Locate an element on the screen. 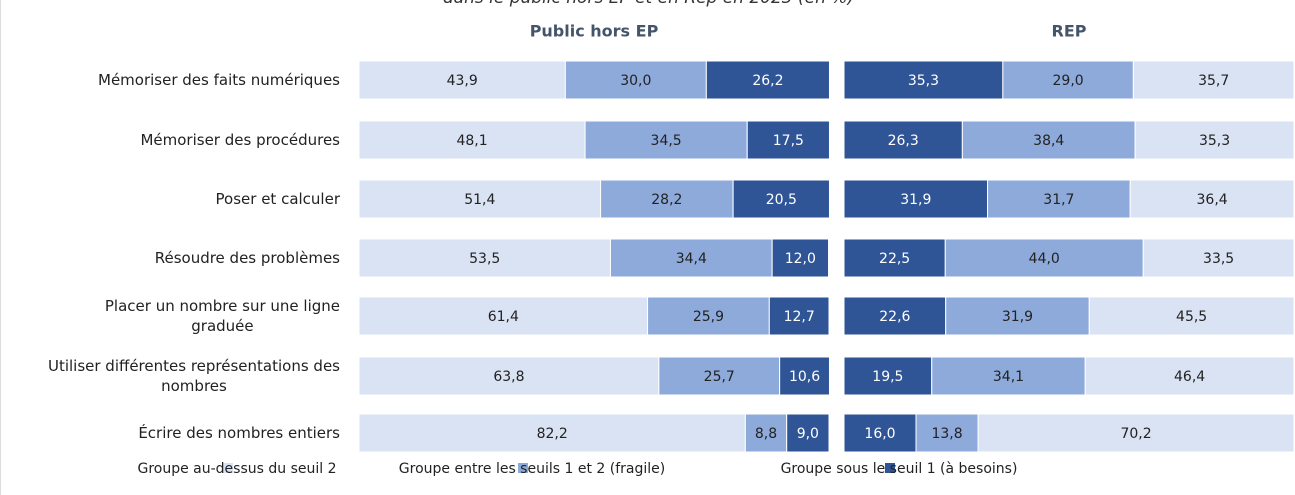  value-label: 63,8 is located at coordinates (508, 377).